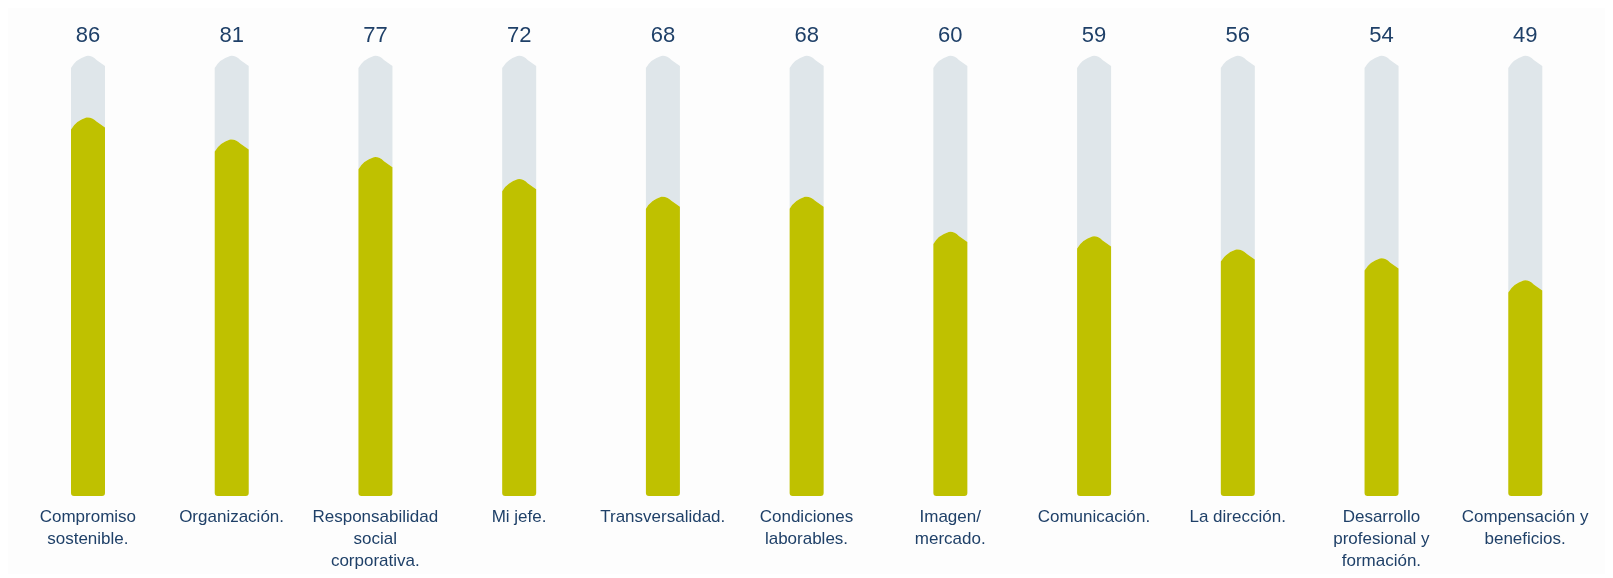 The width and height of the screenshot is (1613, 578). Describe the element at coordinates (1094, 516) in the screenshot. I see `x-tick-label: Comunicación.` at that location.